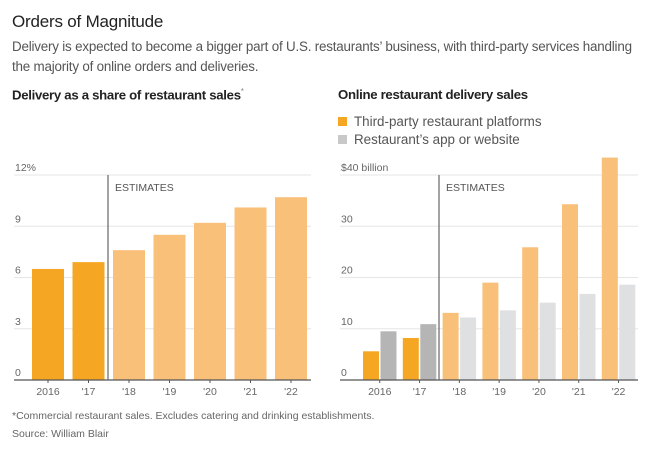 The height and width of the screenshot is (451, 655). I want to click on right-ytick-label: 20, so click(347, 271).